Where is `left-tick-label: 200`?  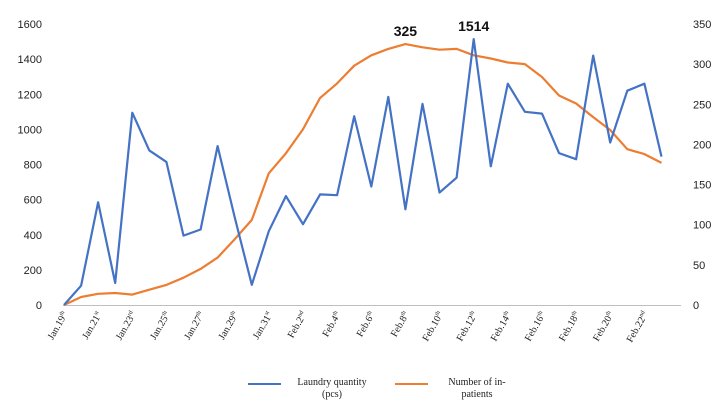
left-tick-label: 200 is located at coordinates (33, 271).